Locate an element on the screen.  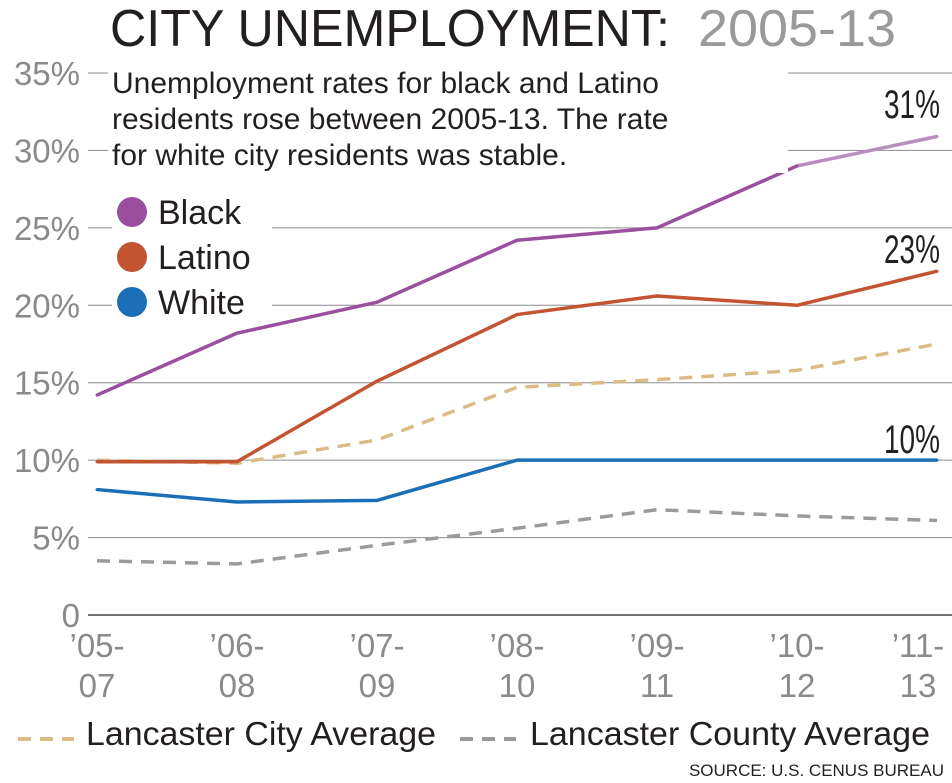
x-tick-label: ’08- is located at coordinates (516, 645).